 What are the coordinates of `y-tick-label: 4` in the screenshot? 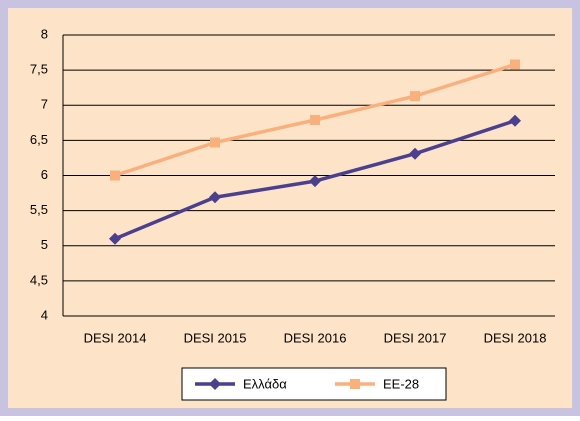 It's located at (44, 314).